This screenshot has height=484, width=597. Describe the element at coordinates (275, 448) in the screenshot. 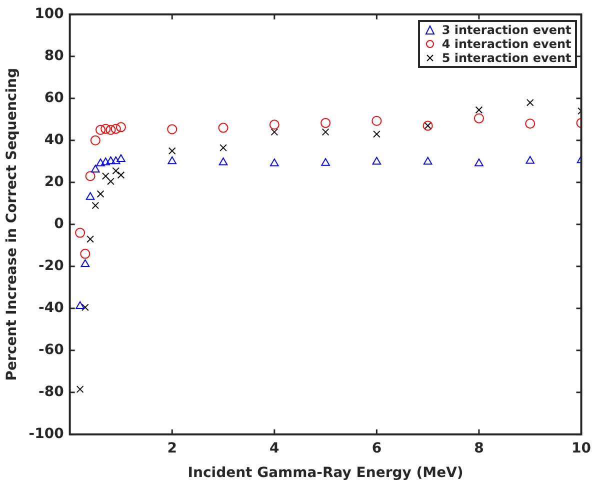

I see `x-tick-label: 4` at that location.